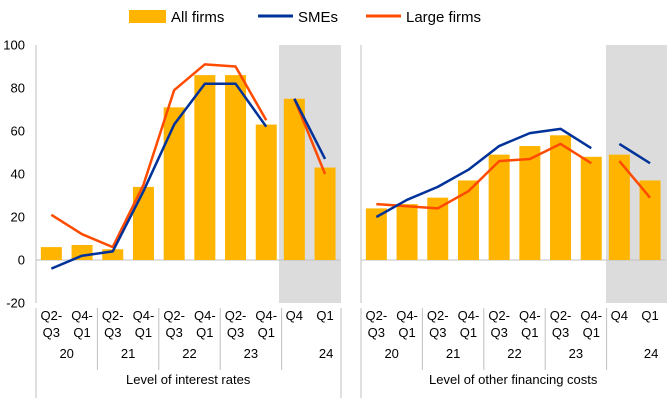 The width and height of the screenshot is (667, 401). I want to click on y-tick-label-0: -20, so click(15, 303).